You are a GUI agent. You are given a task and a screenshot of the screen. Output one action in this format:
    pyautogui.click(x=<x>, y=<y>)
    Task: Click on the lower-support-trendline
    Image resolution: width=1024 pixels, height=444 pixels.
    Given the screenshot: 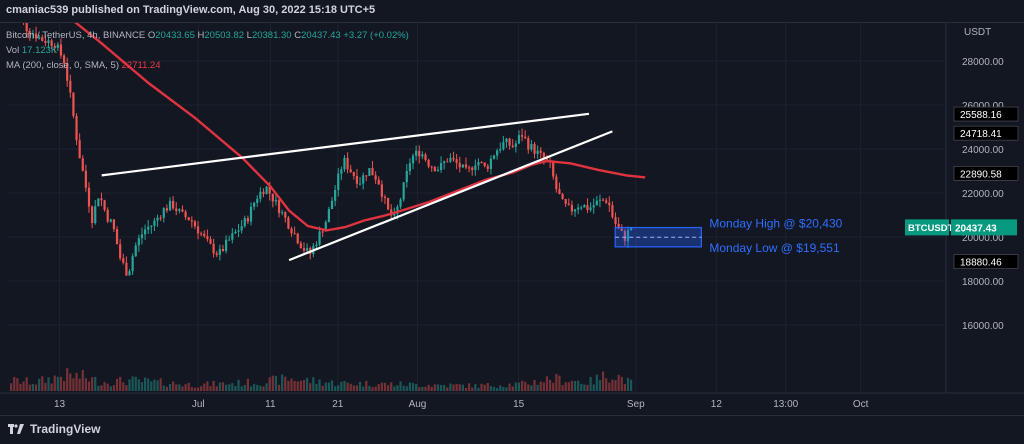 What is the action you would take?
    pyautogui.click(x=450, y=196)
    